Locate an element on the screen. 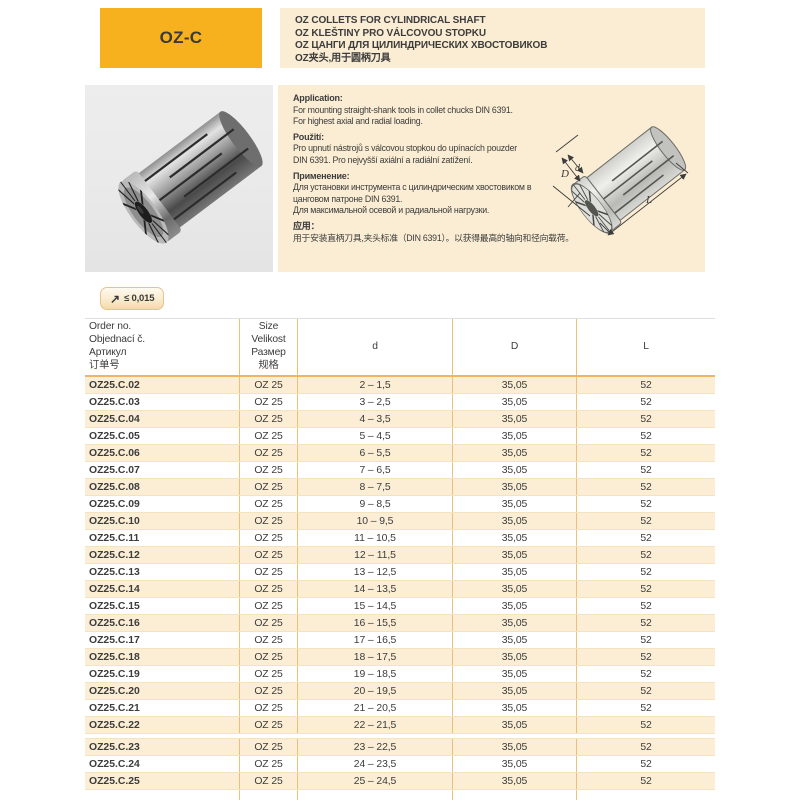 The height and width of the screenshot is (800, 800). table-row: OZ25.C.08 OZ 25 8 – 7,5 35,05 52 is located at coordinates (400, 487).